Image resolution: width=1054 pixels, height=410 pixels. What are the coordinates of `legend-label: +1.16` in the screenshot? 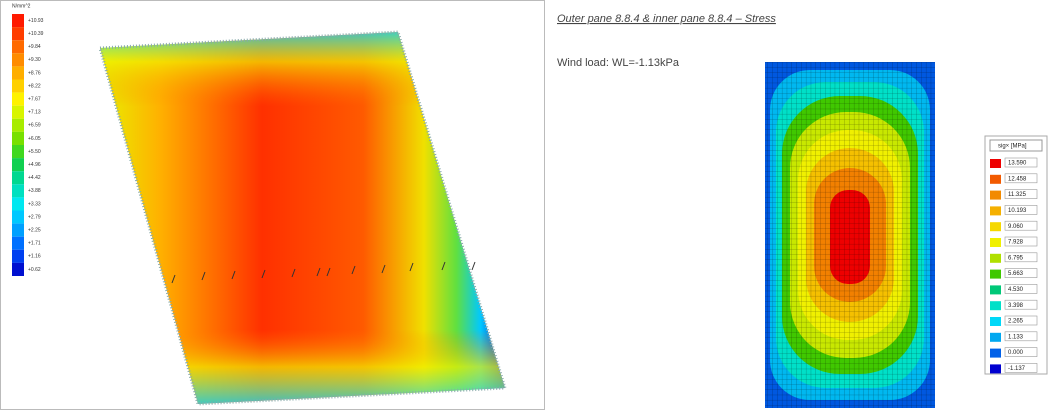 It's located at (34, 257).